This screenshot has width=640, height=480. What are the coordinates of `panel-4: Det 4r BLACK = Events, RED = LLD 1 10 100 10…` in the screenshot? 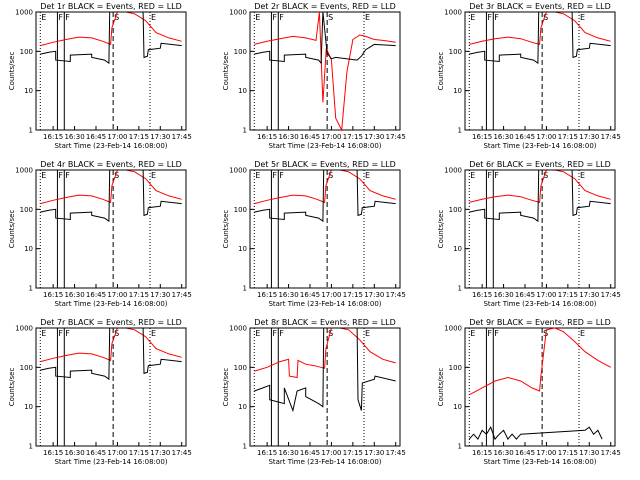 It's located at (100, 234).